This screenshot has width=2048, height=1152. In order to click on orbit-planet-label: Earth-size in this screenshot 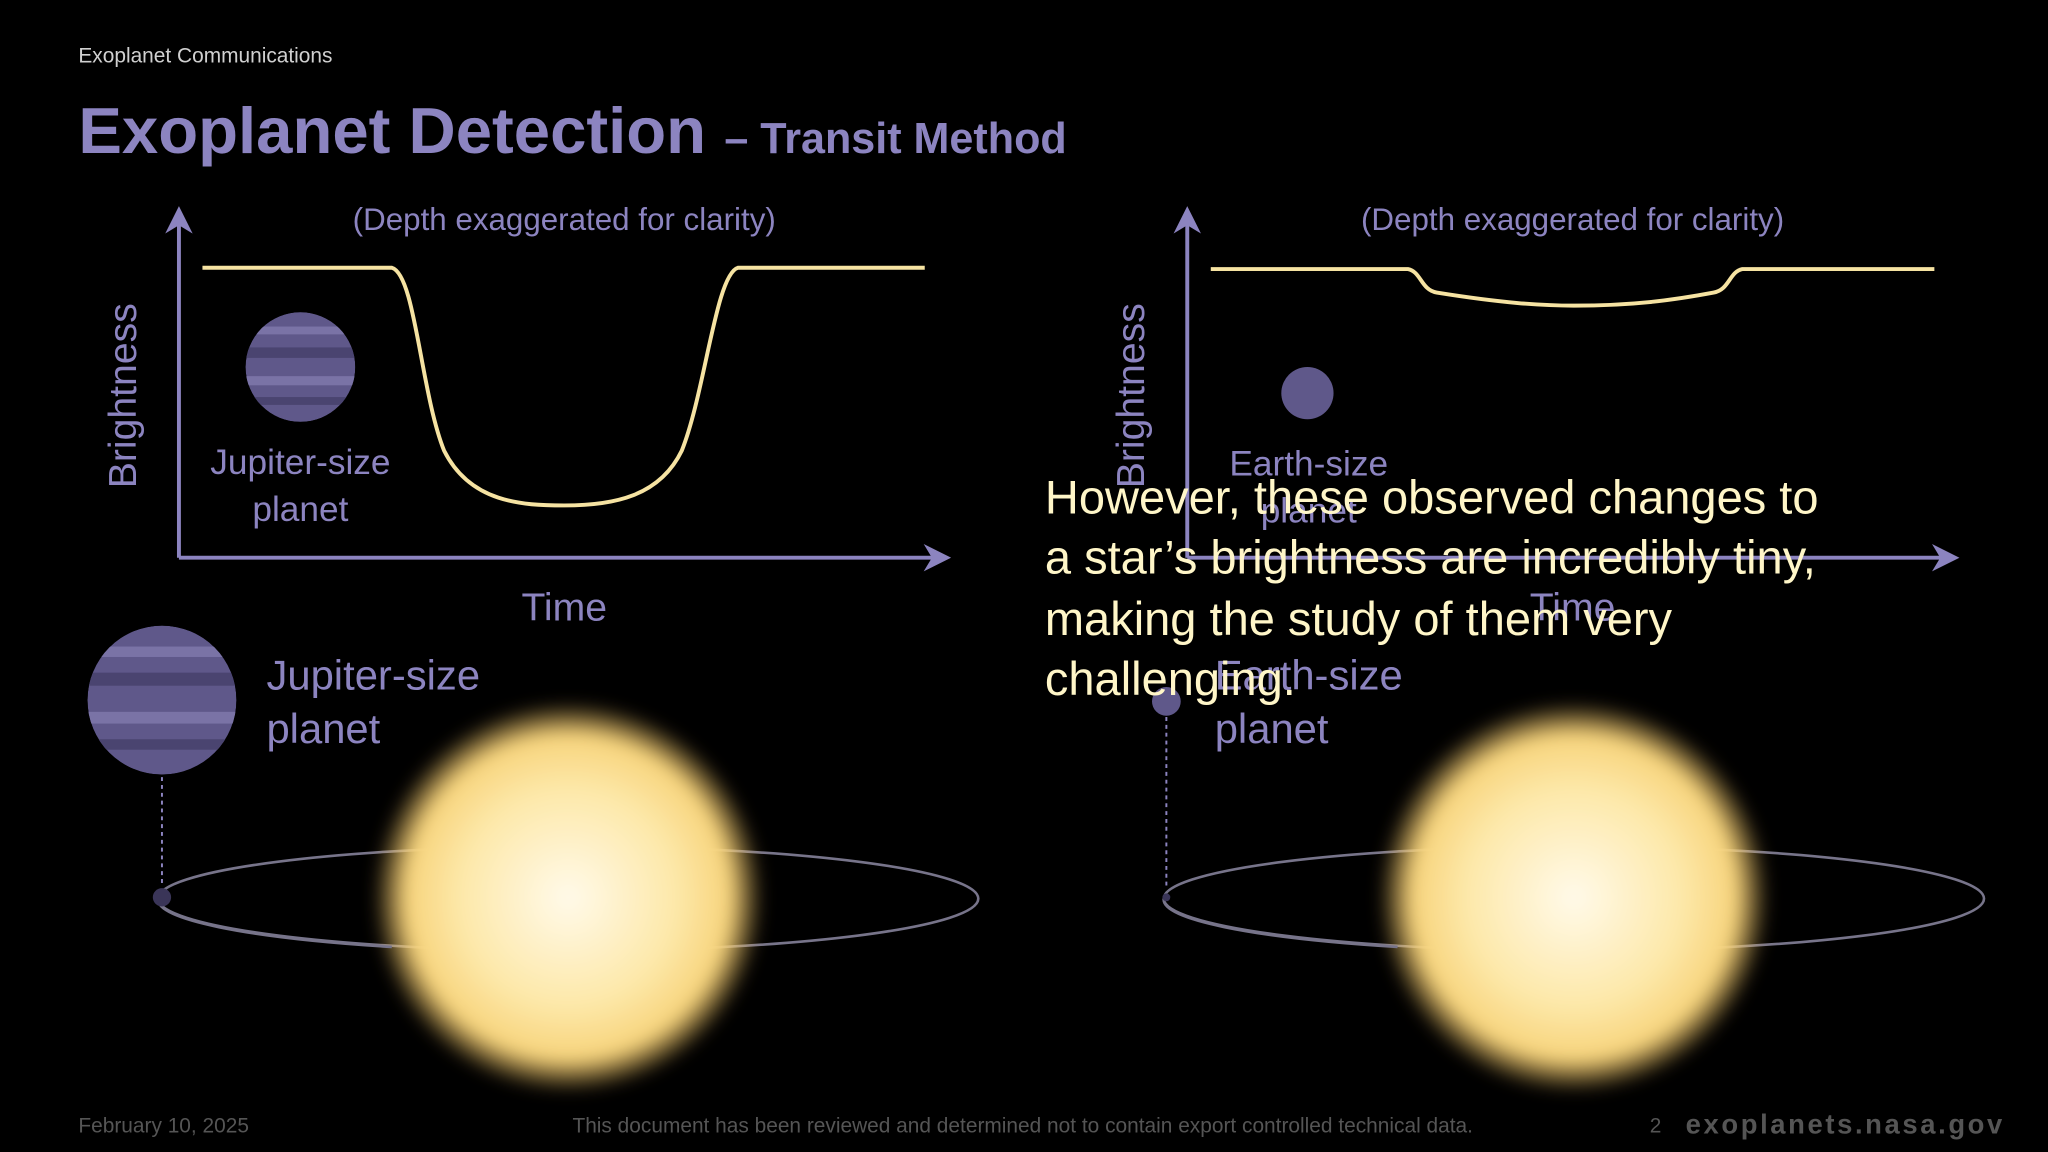, I will do `click(1309, 675)`.